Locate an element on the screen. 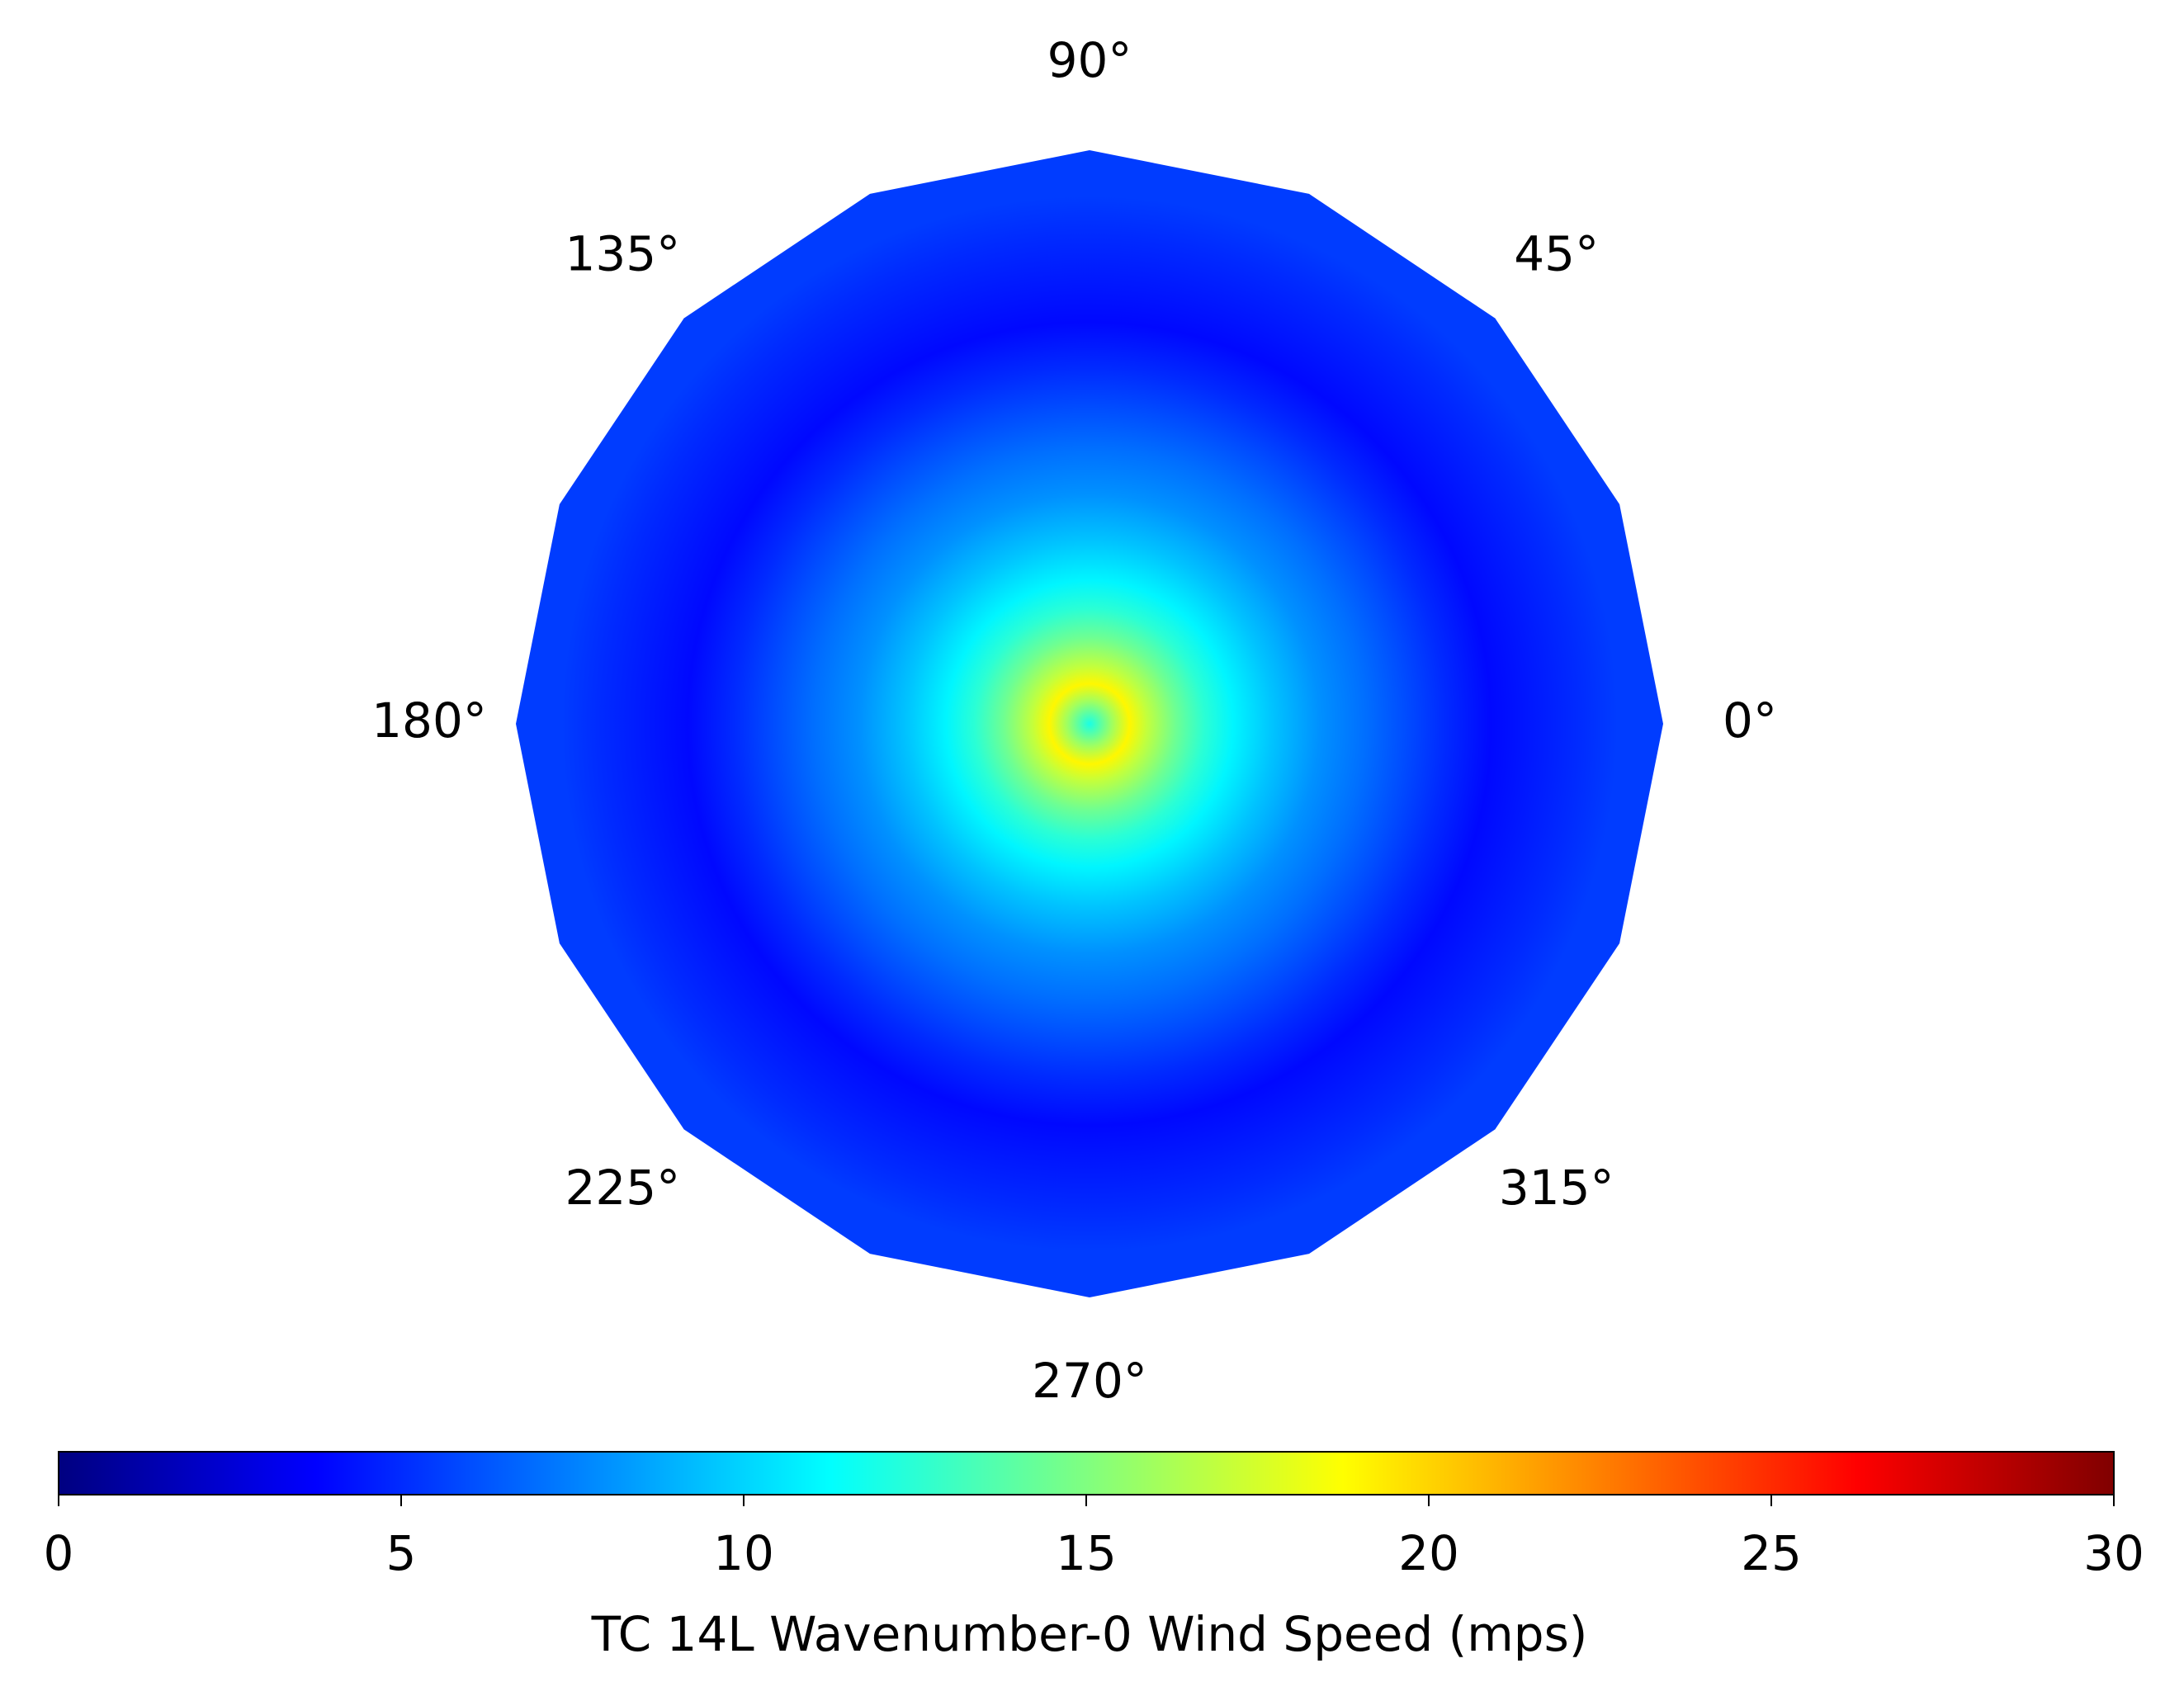  colorbar-tick-label: 30 is located at coordinates (2113, 1553).